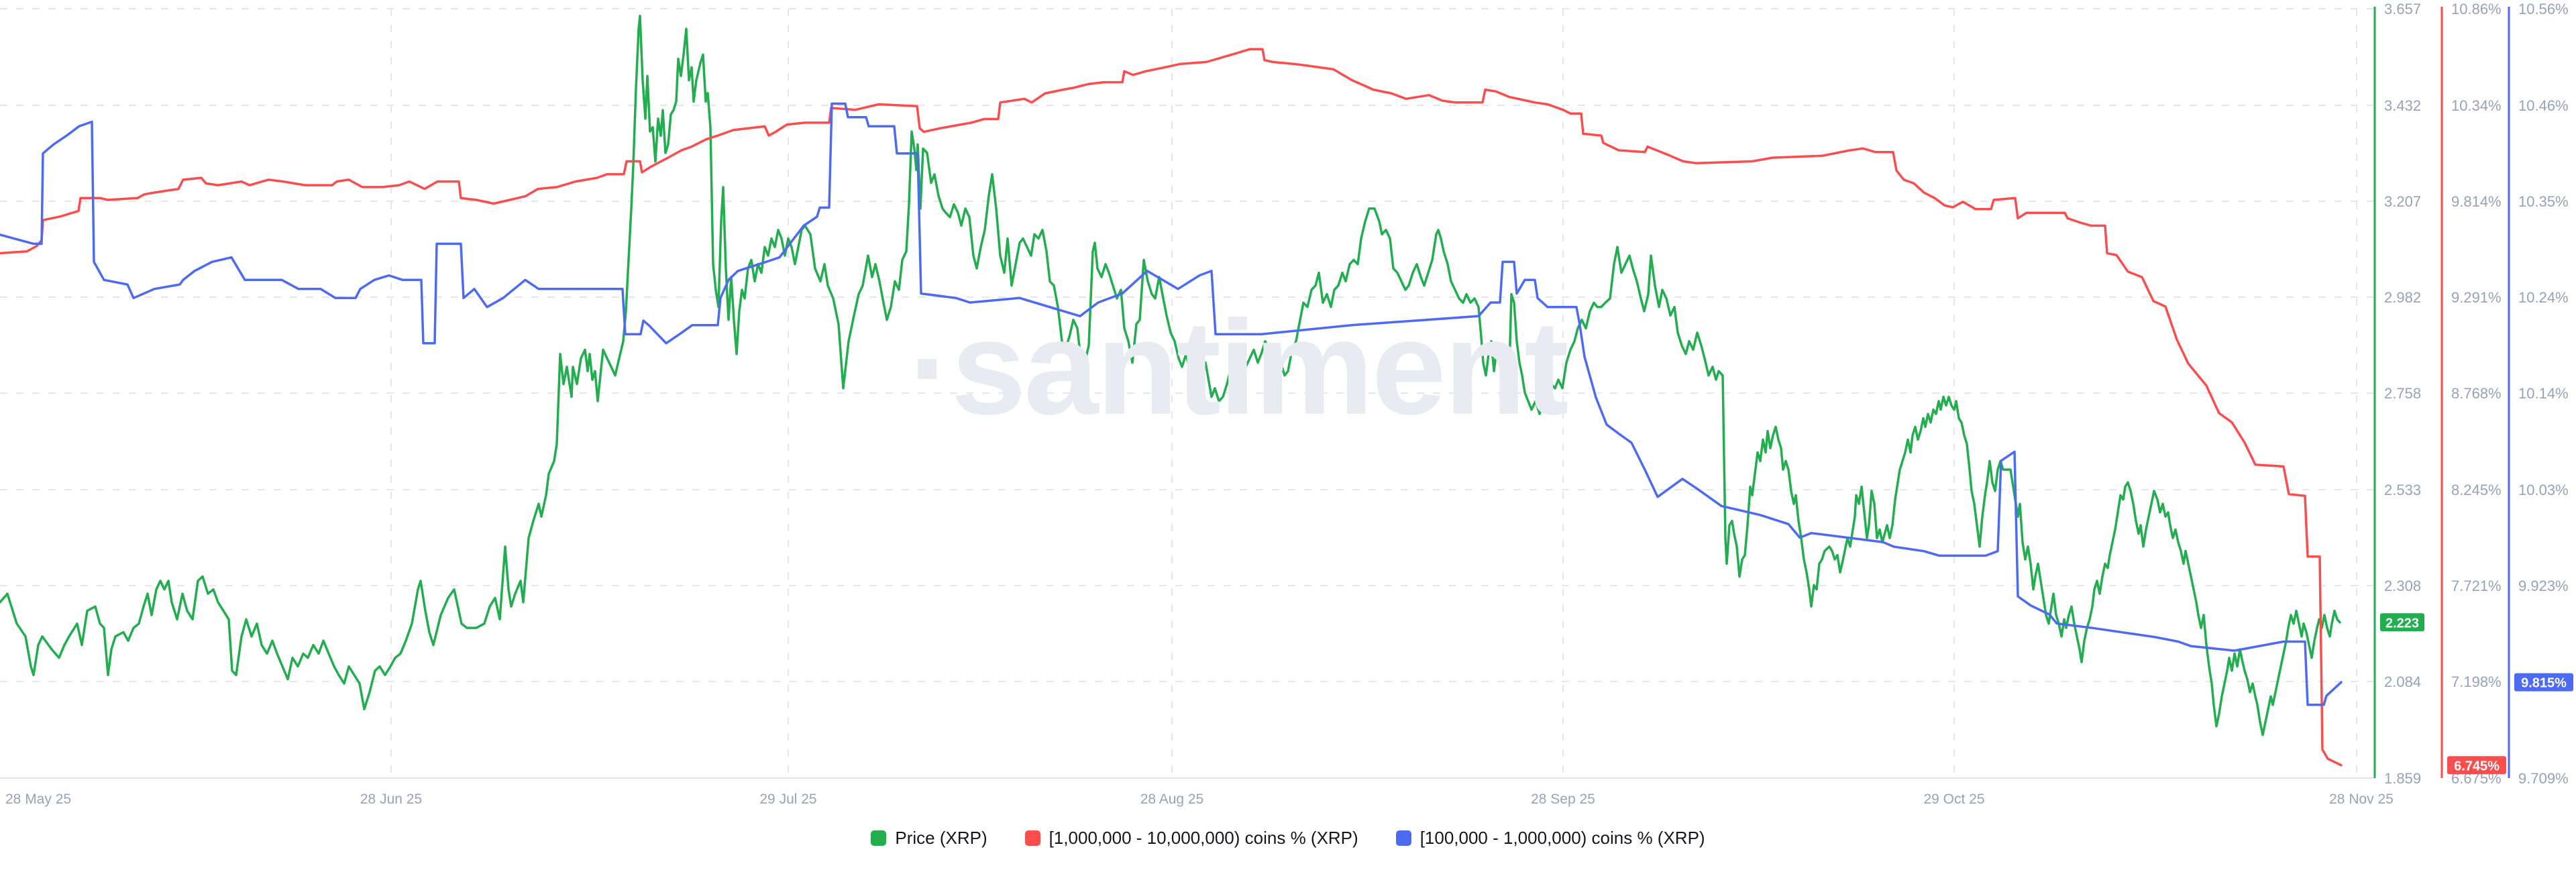 The height and width of the screenshot is (872, 2576). Describe the element at coordinates (2543, 106) in the screenshot. I see `y-tick-label: 10.46%` at that location.